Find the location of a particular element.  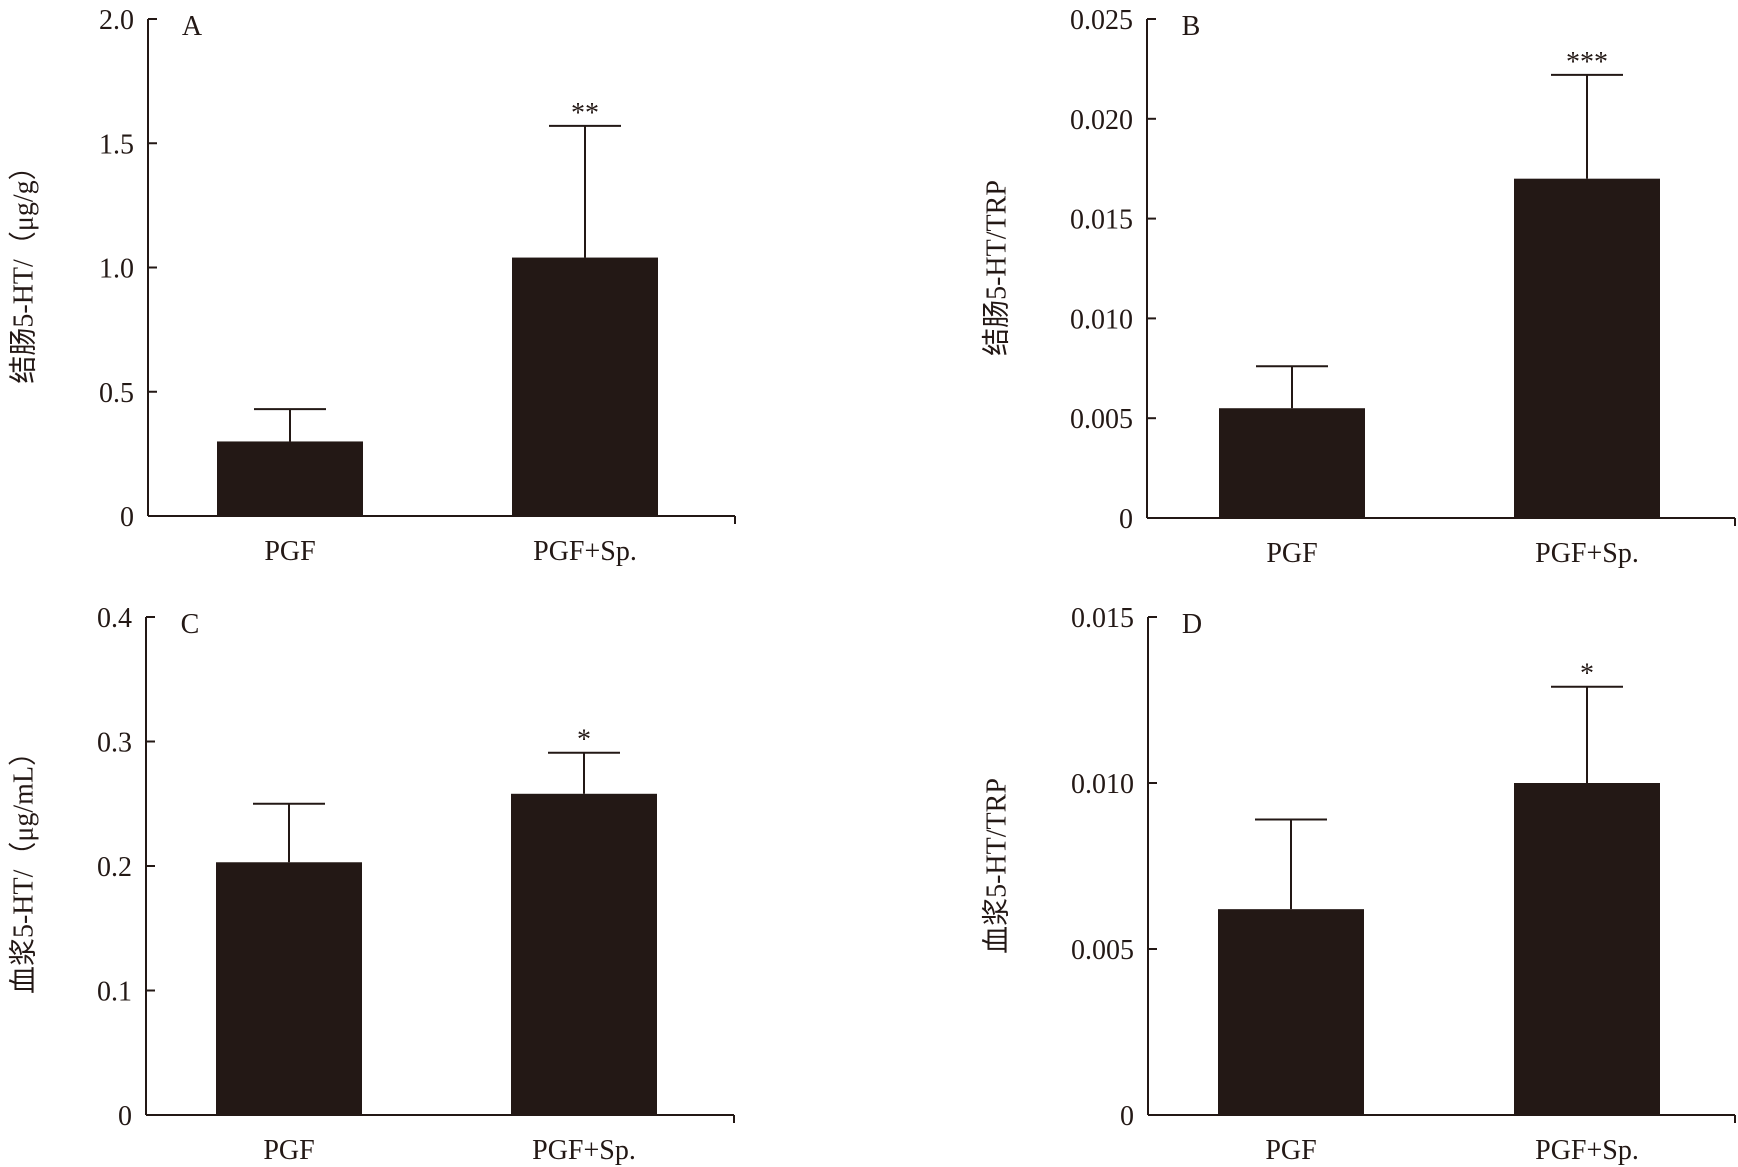

y-tick-label: 0.5 is located at coordinates (116, 393).